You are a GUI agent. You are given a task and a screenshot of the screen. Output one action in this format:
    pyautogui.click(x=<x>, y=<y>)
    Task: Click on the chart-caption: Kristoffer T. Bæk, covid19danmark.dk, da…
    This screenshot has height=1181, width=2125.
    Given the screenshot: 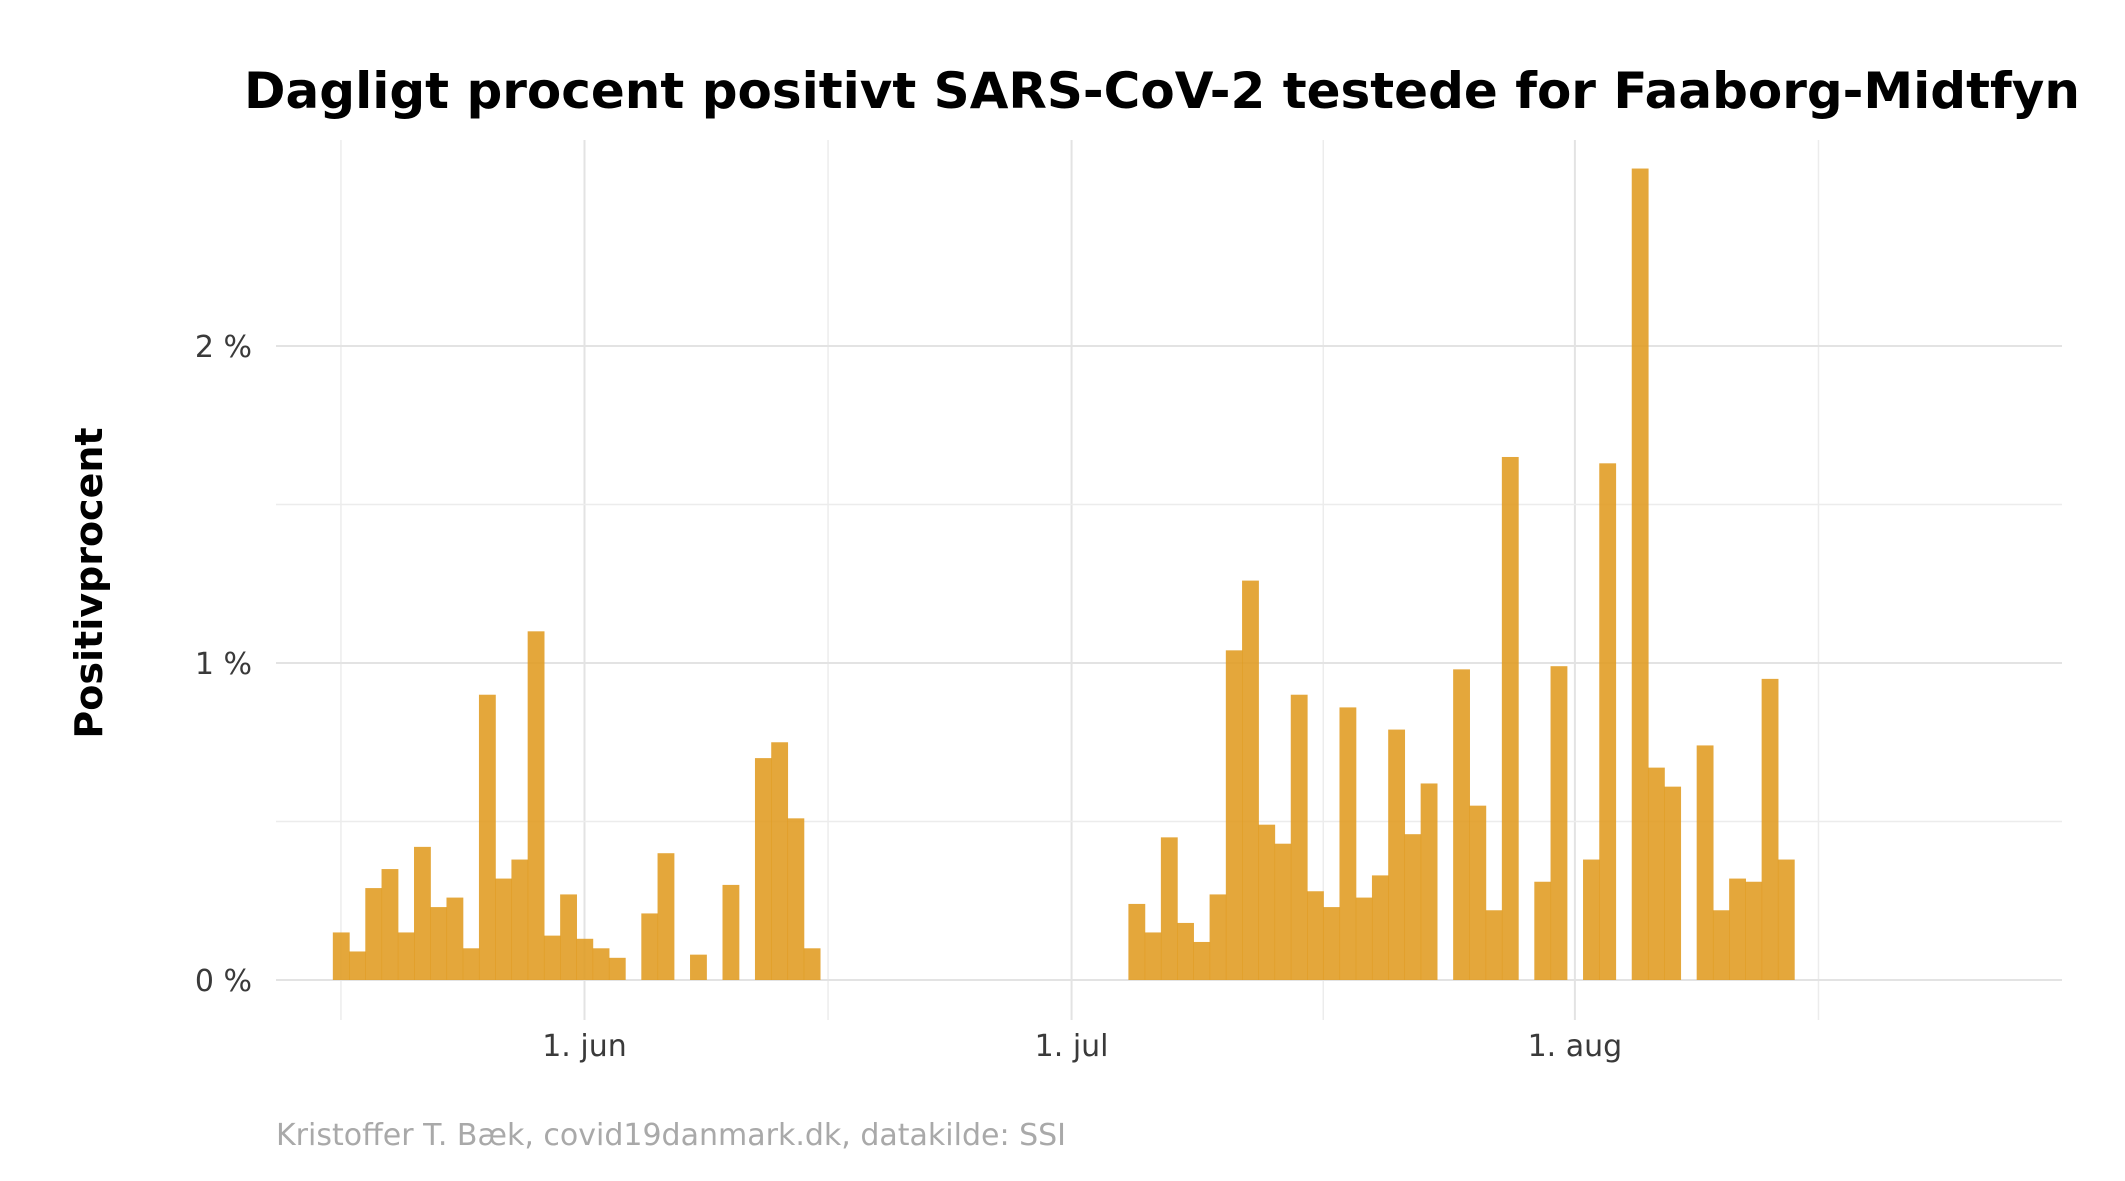 What is the action you would take?
    pyautogui.click(x=671, y=1135)
    